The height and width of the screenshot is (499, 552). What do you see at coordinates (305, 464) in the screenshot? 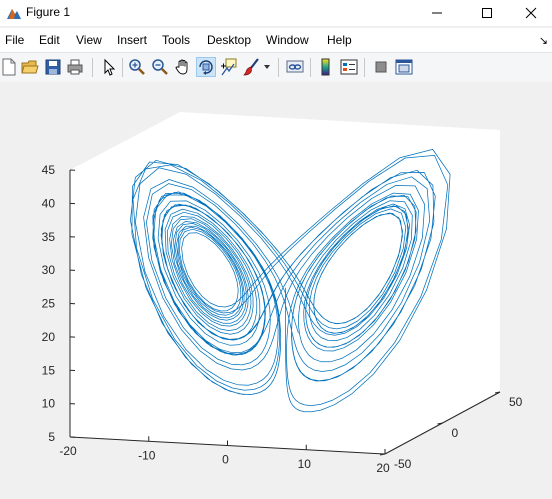
I see `x-tick-label: 10` at bounding box center [305, 464].